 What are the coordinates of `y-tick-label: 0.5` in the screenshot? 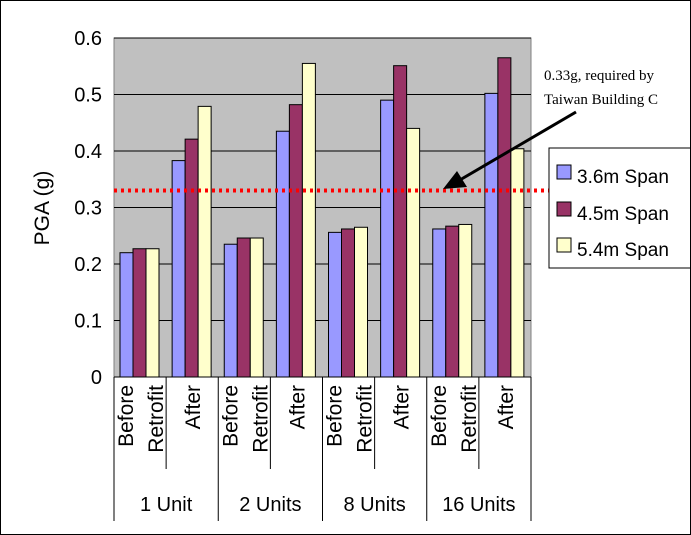 It's located at (88, 96).